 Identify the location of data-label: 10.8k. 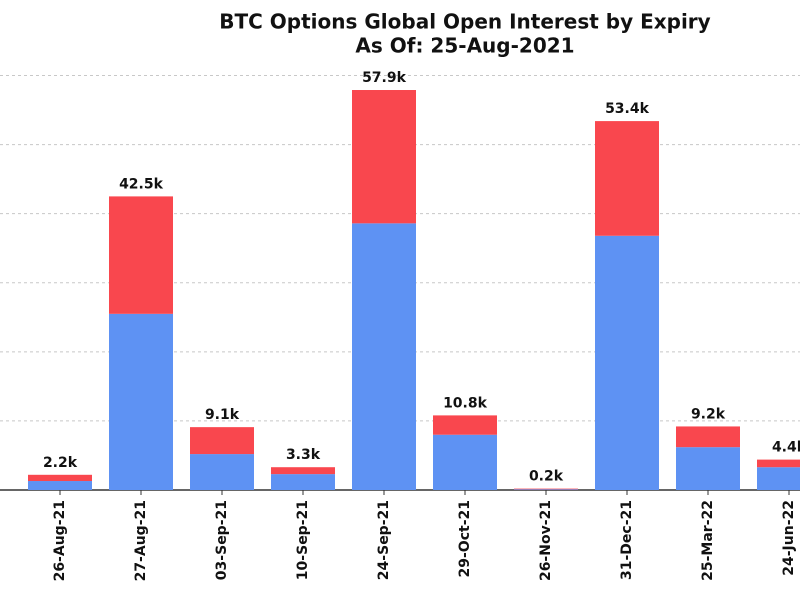
(465, 403).